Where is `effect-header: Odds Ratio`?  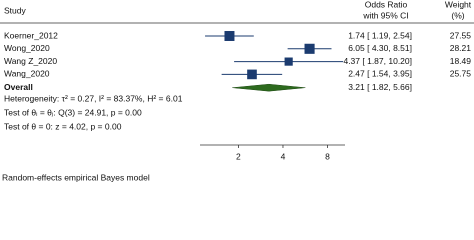
effect-header: Odds Ratio is located at coordinates (386, 4).